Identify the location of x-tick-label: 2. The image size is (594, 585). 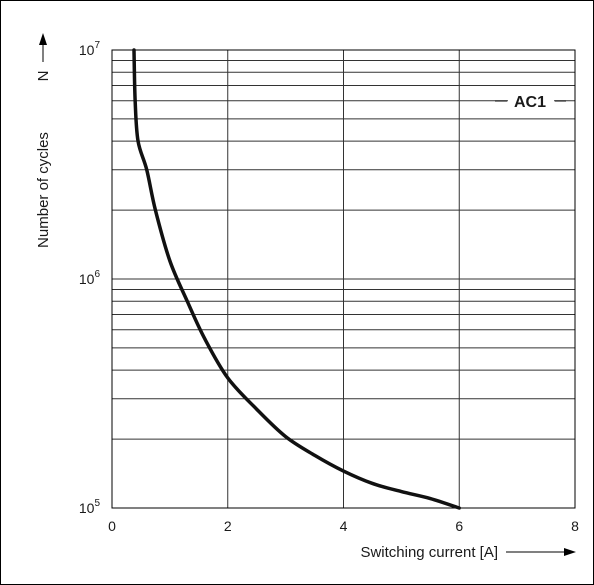
(228, 526).